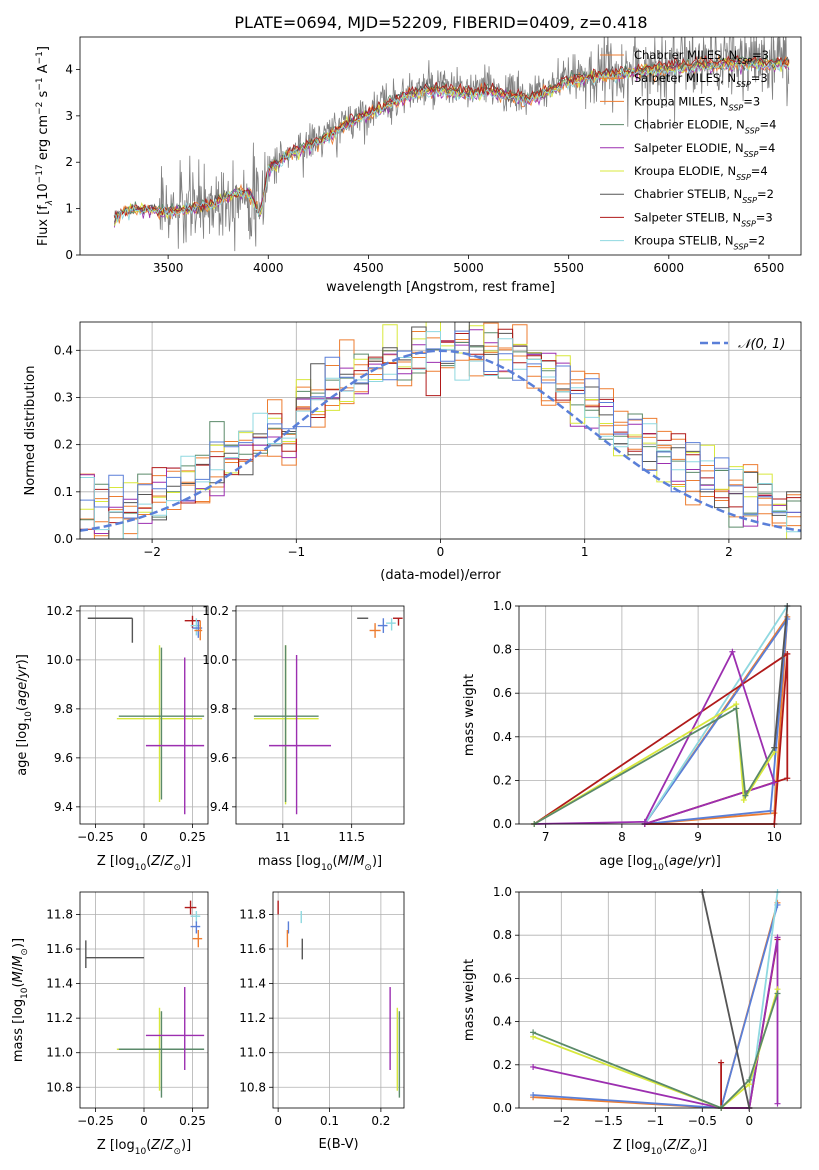 The height and width of the screenshot is (1170, 819). I want to click on y-axis-label: mass weight, so click(469, 1000).